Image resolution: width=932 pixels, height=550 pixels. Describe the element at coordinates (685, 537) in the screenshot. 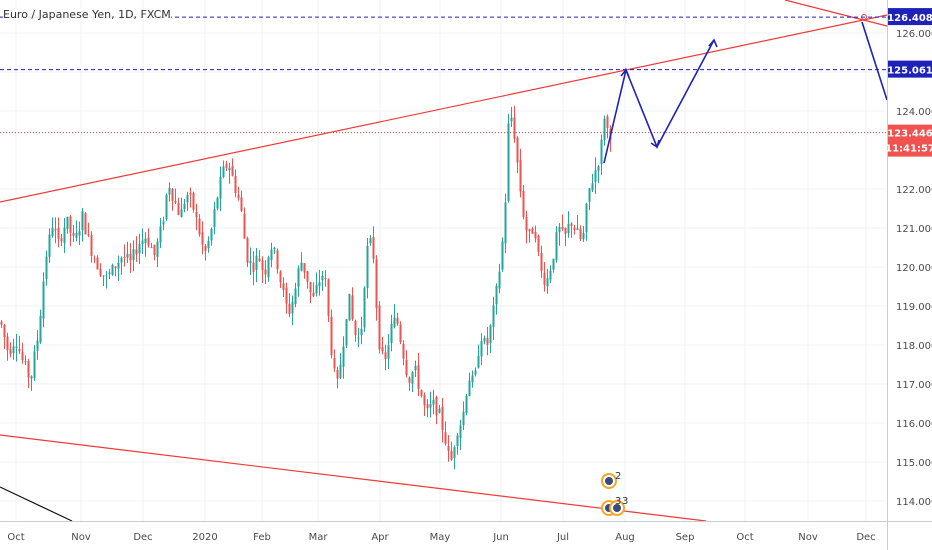

I see `x-tick-label: Sep` at that location.